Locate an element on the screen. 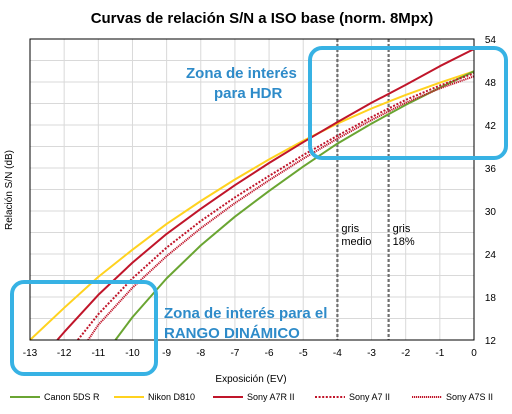 This screenshot has width=512, height=414. hdr-zone-label-line1: Zona de interés is located at coordinates (241, 73).